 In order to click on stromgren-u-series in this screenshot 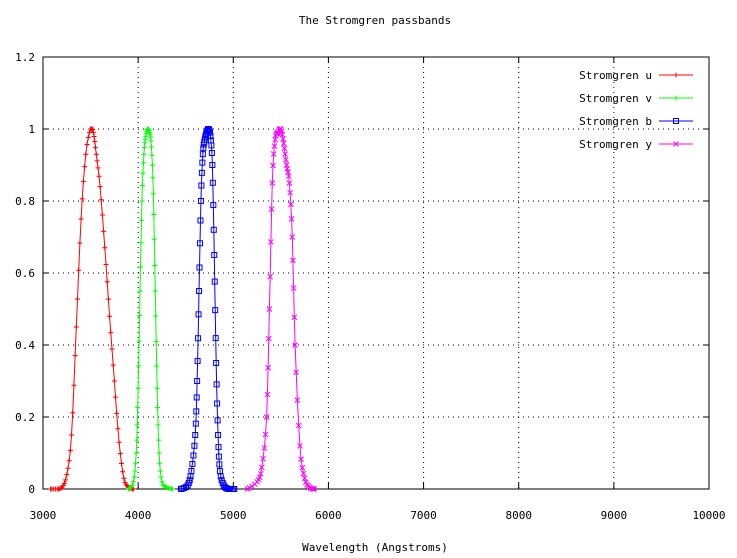, I will do `click(92, 309)`.